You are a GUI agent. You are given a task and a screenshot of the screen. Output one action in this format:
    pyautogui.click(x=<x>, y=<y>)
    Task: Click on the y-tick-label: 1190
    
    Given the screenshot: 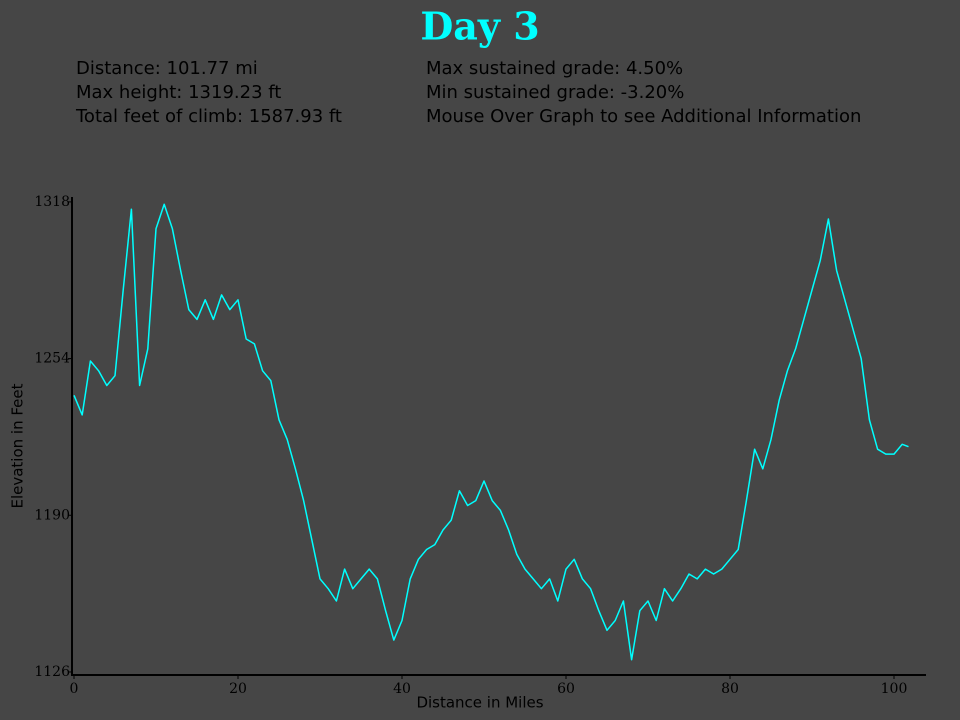 What is the action you would take?
    pyautogui.click(x=52, y=515)
    